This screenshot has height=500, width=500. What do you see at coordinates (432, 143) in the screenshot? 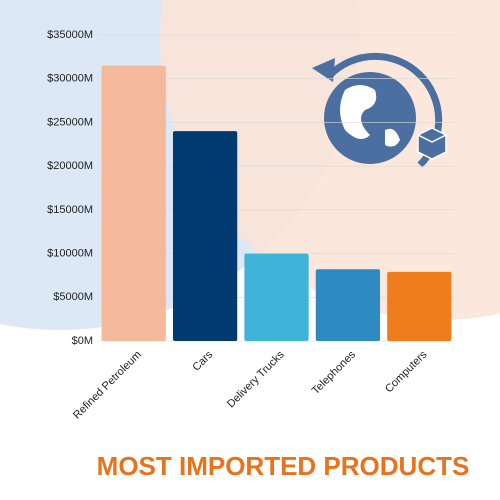
I see `cube` at bounding box center [432, 143].